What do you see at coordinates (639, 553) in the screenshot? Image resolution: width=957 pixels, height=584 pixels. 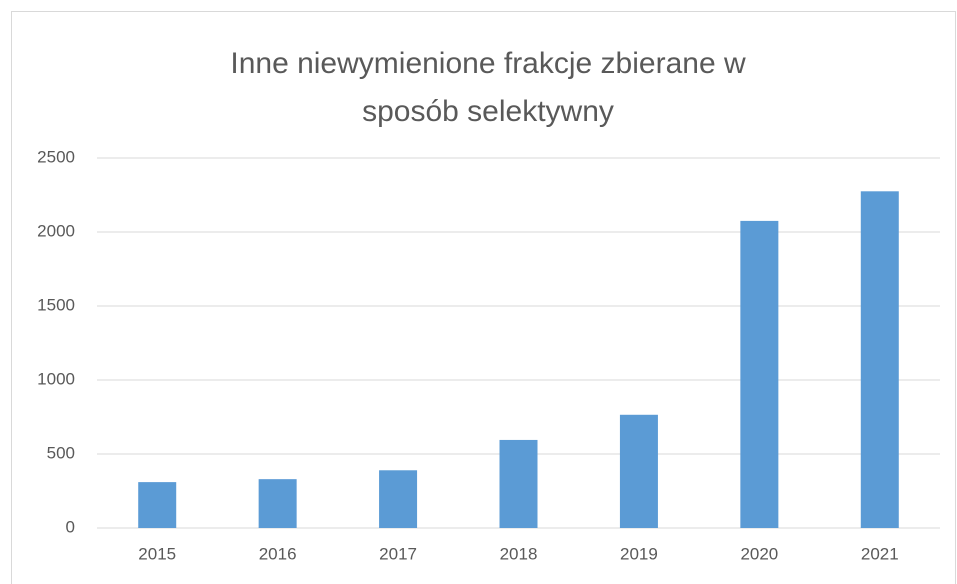 I see `x-tick-label: 2019` at bounding box center [639, 553].